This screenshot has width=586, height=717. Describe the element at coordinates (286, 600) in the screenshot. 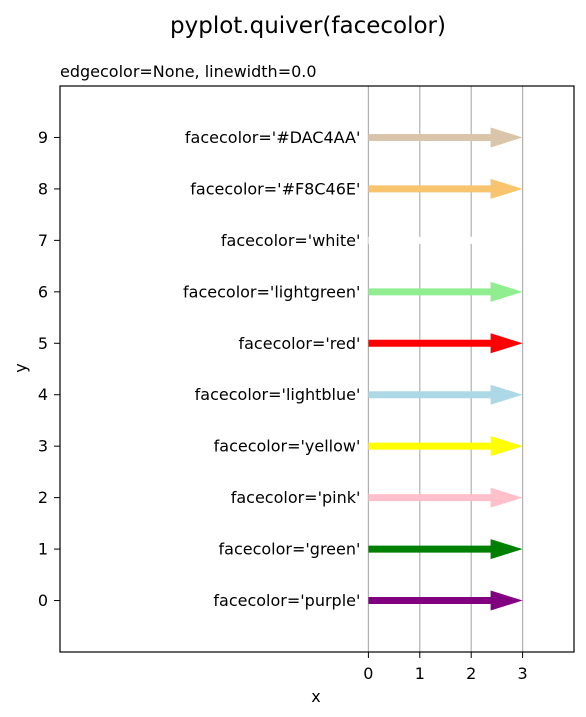

I see `arrow-label: facecolor='purple'` at that location.